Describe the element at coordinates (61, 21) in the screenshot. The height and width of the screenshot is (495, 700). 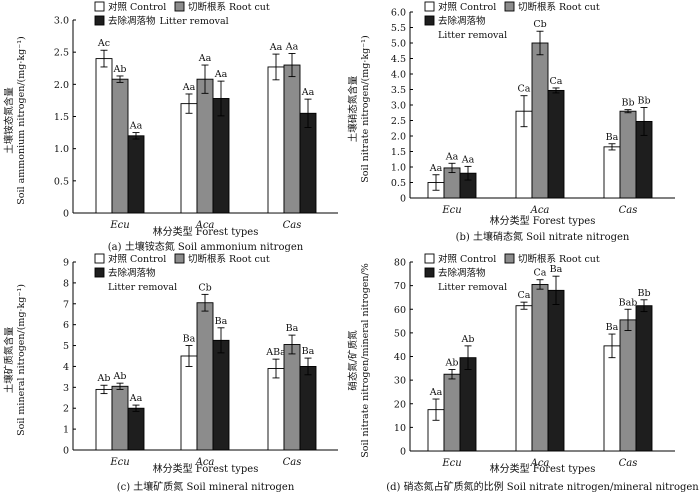
I see `y-tick-label: 3.0` at that location.